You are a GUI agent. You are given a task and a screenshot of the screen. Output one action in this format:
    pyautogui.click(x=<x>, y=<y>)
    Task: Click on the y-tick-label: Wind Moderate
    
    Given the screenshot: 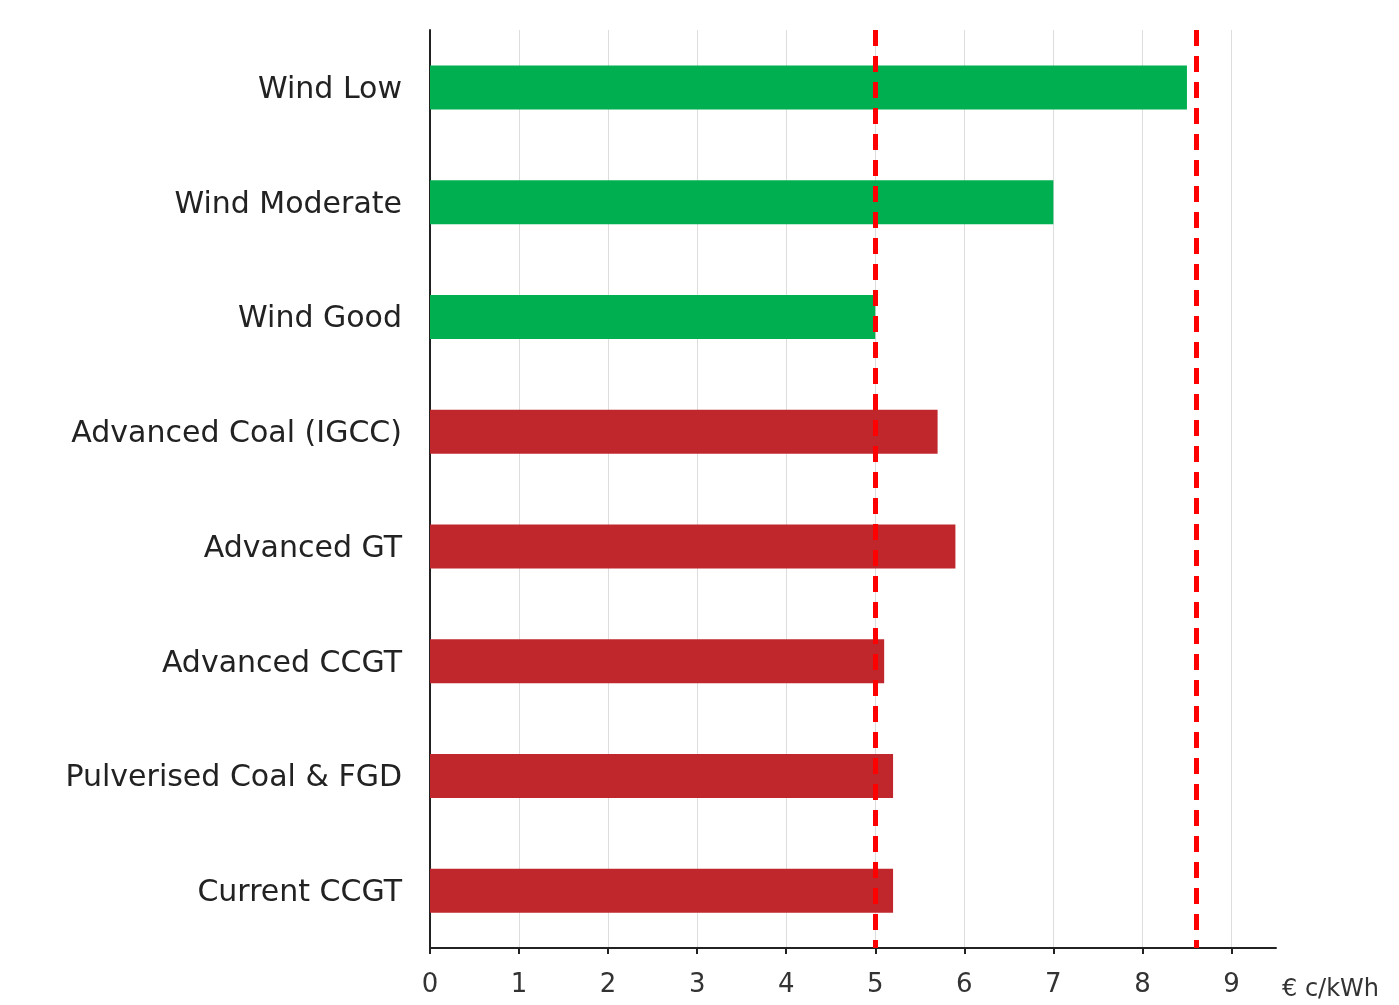 What is the action you would take?
    pyautogui.click(x=288, y=202)
    